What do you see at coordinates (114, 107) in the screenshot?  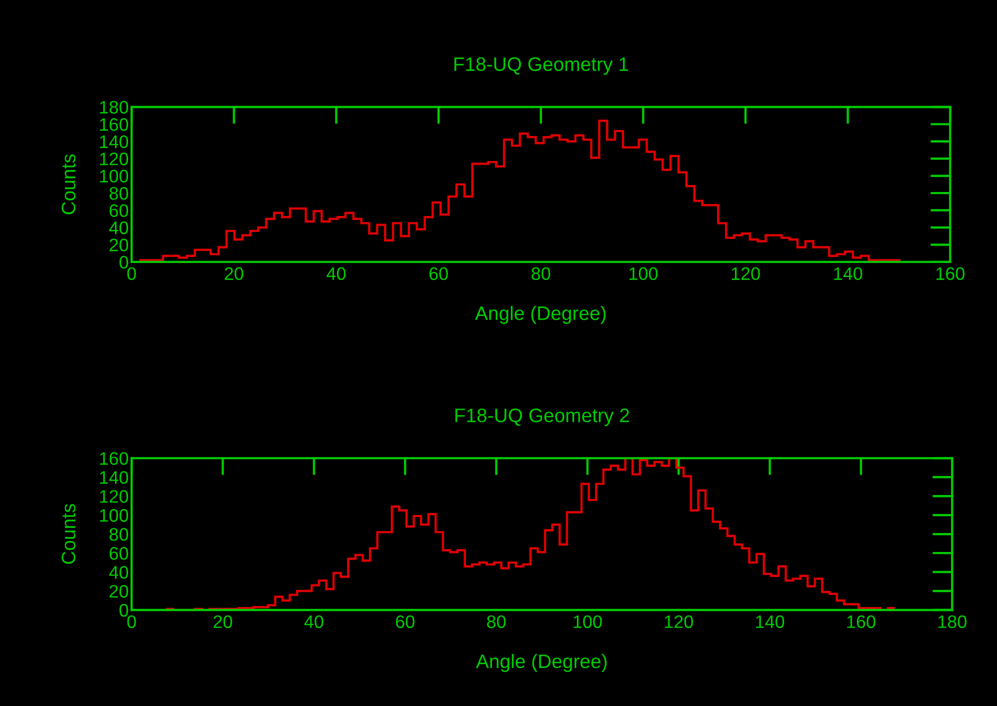 I see `y-tick-label: 180` at bounding box center [114, 107].